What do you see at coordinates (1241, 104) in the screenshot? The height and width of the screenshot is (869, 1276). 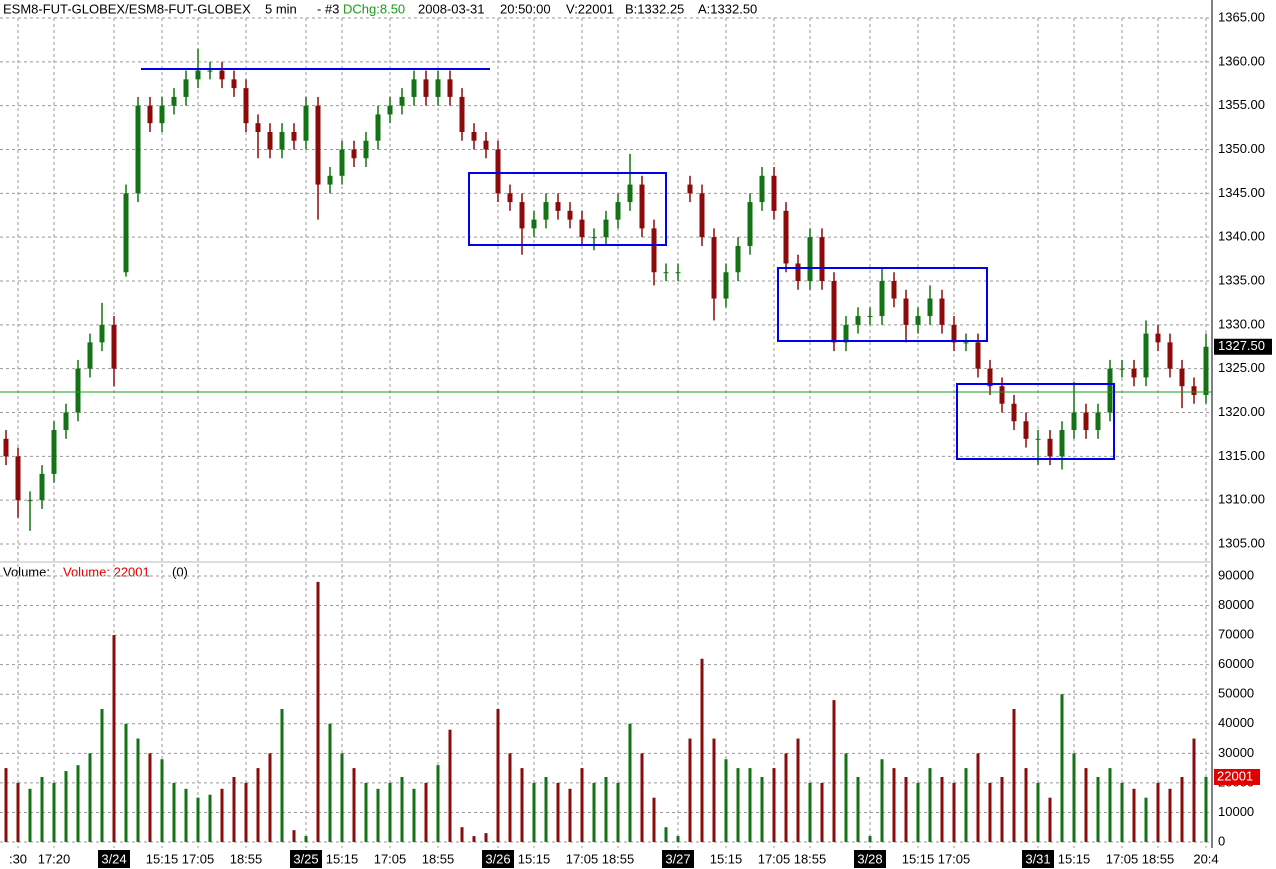 I see `y-tick-label: 1355.00` at bounding box center [1241, 104].